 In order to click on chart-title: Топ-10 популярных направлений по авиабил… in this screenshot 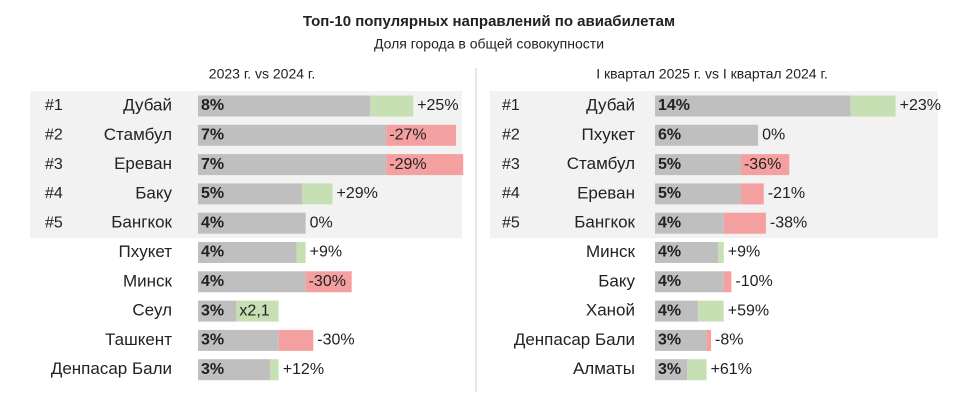, I will do `click(489, 21)`.